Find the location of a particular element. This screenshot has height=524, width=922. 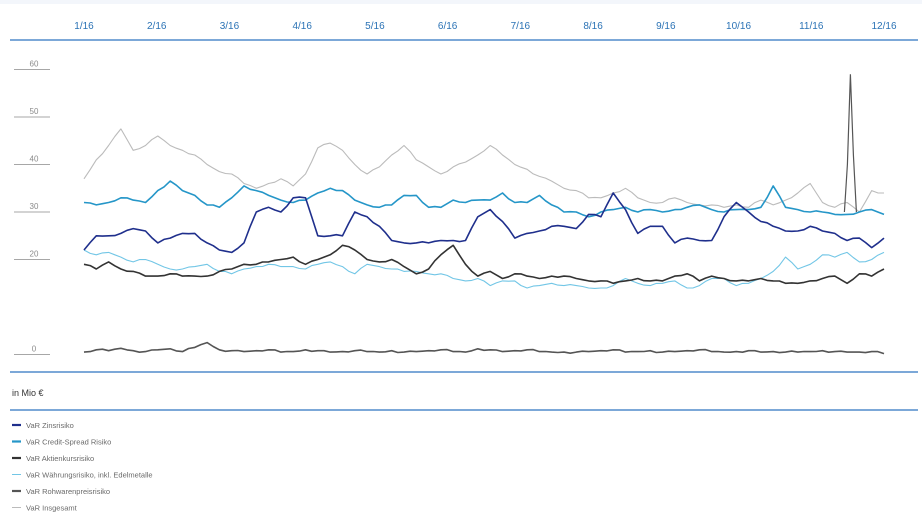

x-tick-label: 6/16 is located at coordinates (448, 26).